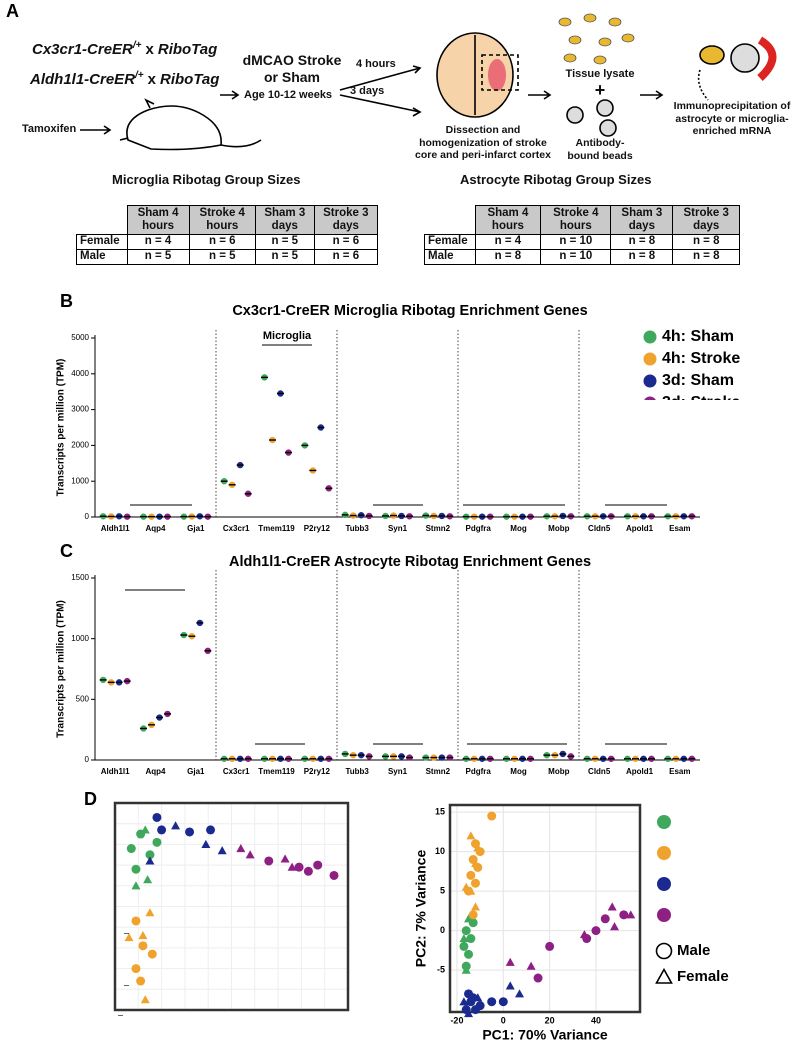 The width and height of the screenshot is (797, 1050). What do you see at coordinates (640, 771) in the screenshot?
I see `x-tick-label: Apold1` at bounding box center [640, 771].